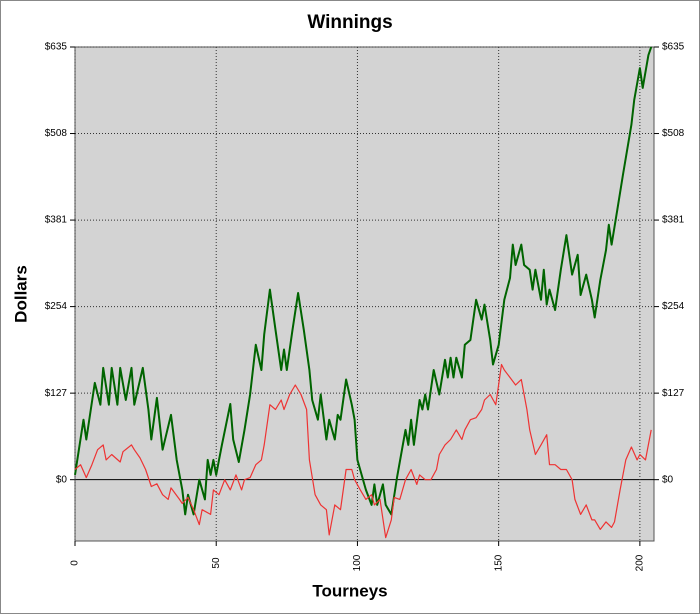  I want to click on x-axis-label: Tourneys, so click(349, 590).